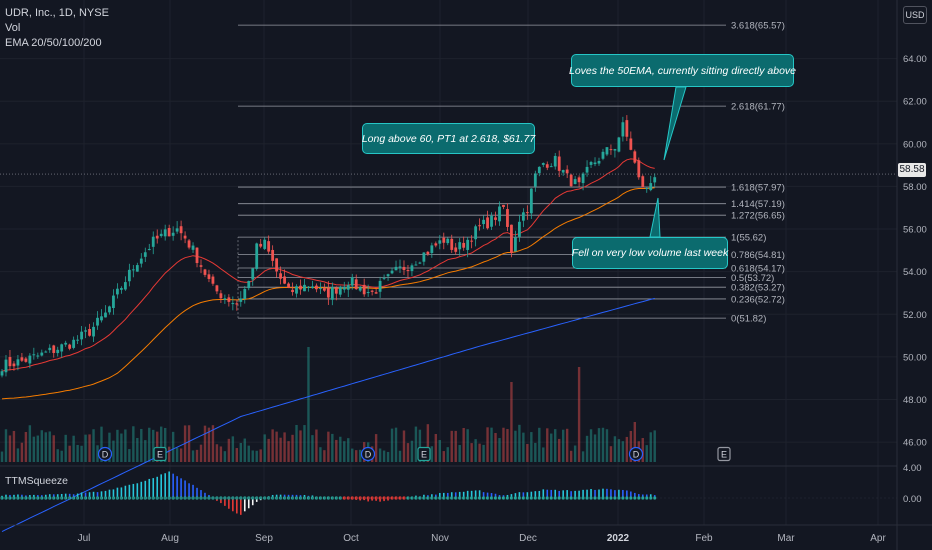 Image resolution: width=932 pixels, height=550 pixels. Describe the element at coordinates (13, 28) in the screenshot. I see `volume-legend: Vol` at that location.